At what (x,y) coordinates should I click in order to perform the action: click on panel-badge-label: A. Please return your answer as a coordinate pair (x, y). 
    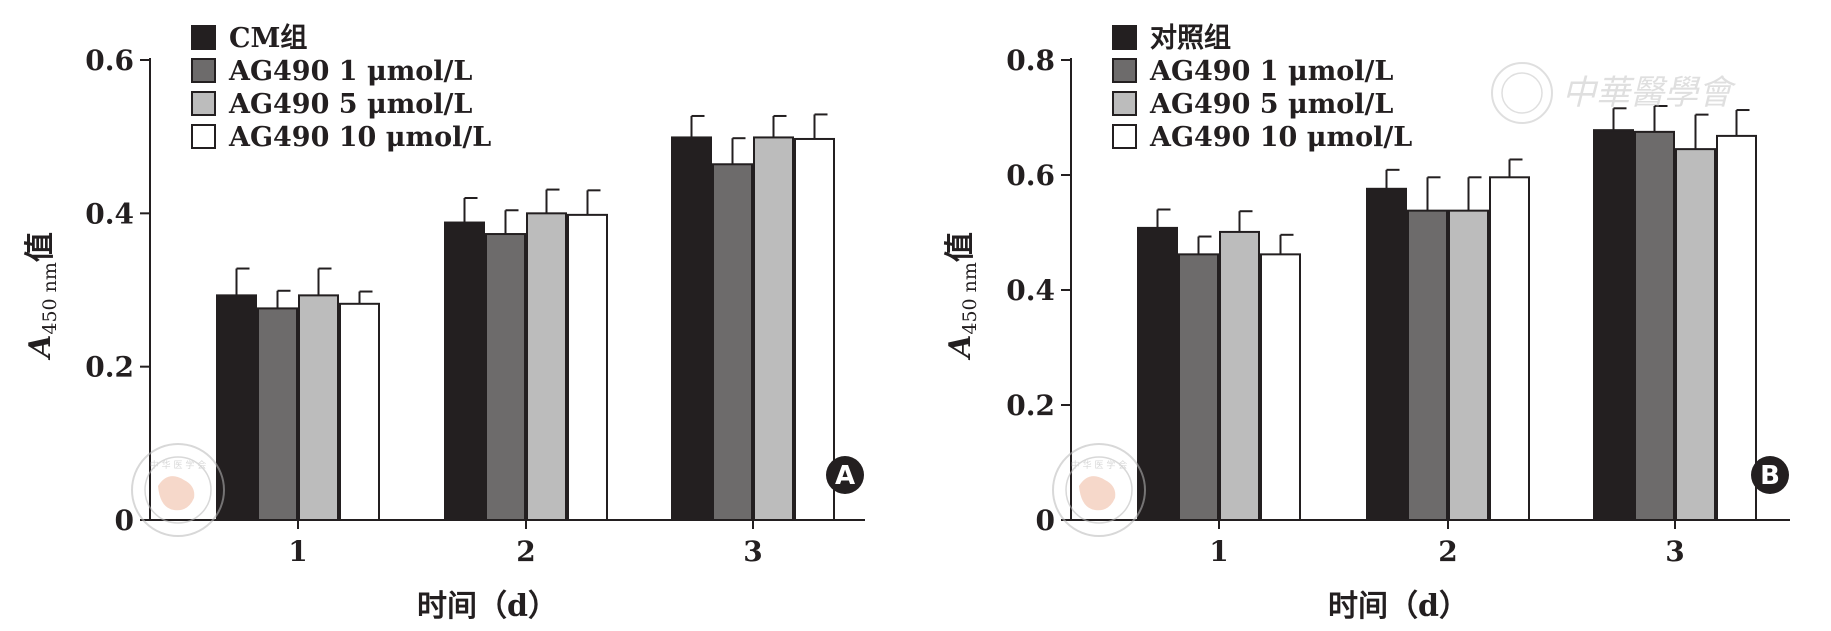
    Looking at the image, I should click on (845, 476).